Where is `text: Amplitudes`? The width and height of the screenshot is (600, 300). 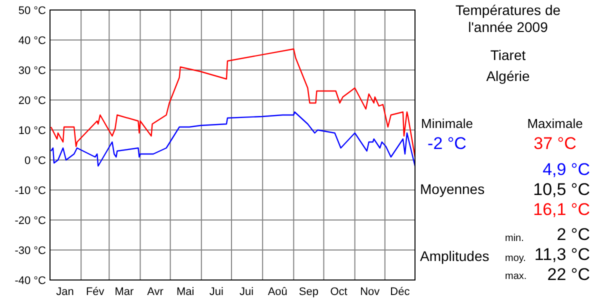
text: Amplitudes is located at coordinates (455, 256).